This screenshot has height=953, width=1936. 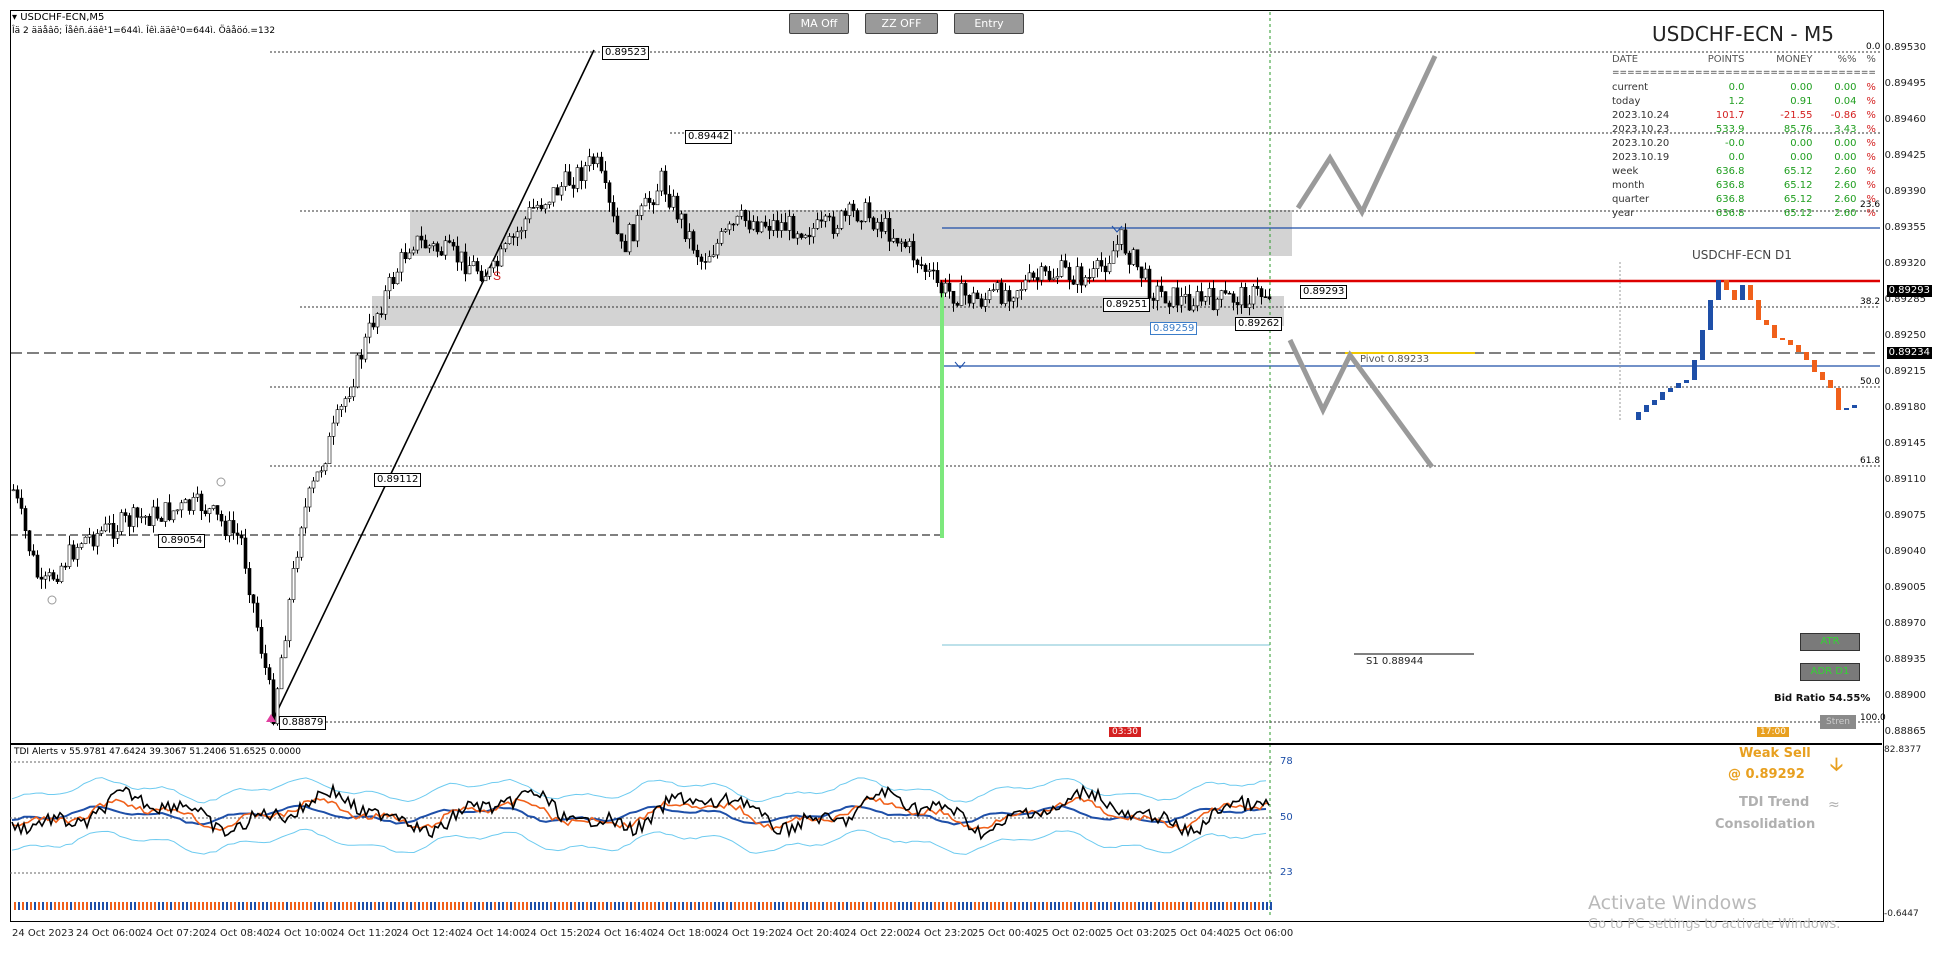 What do you see at coordinates (1630, 87) in the screenshot?
I see `stats-date: current` at bounding box center [1630, 87].